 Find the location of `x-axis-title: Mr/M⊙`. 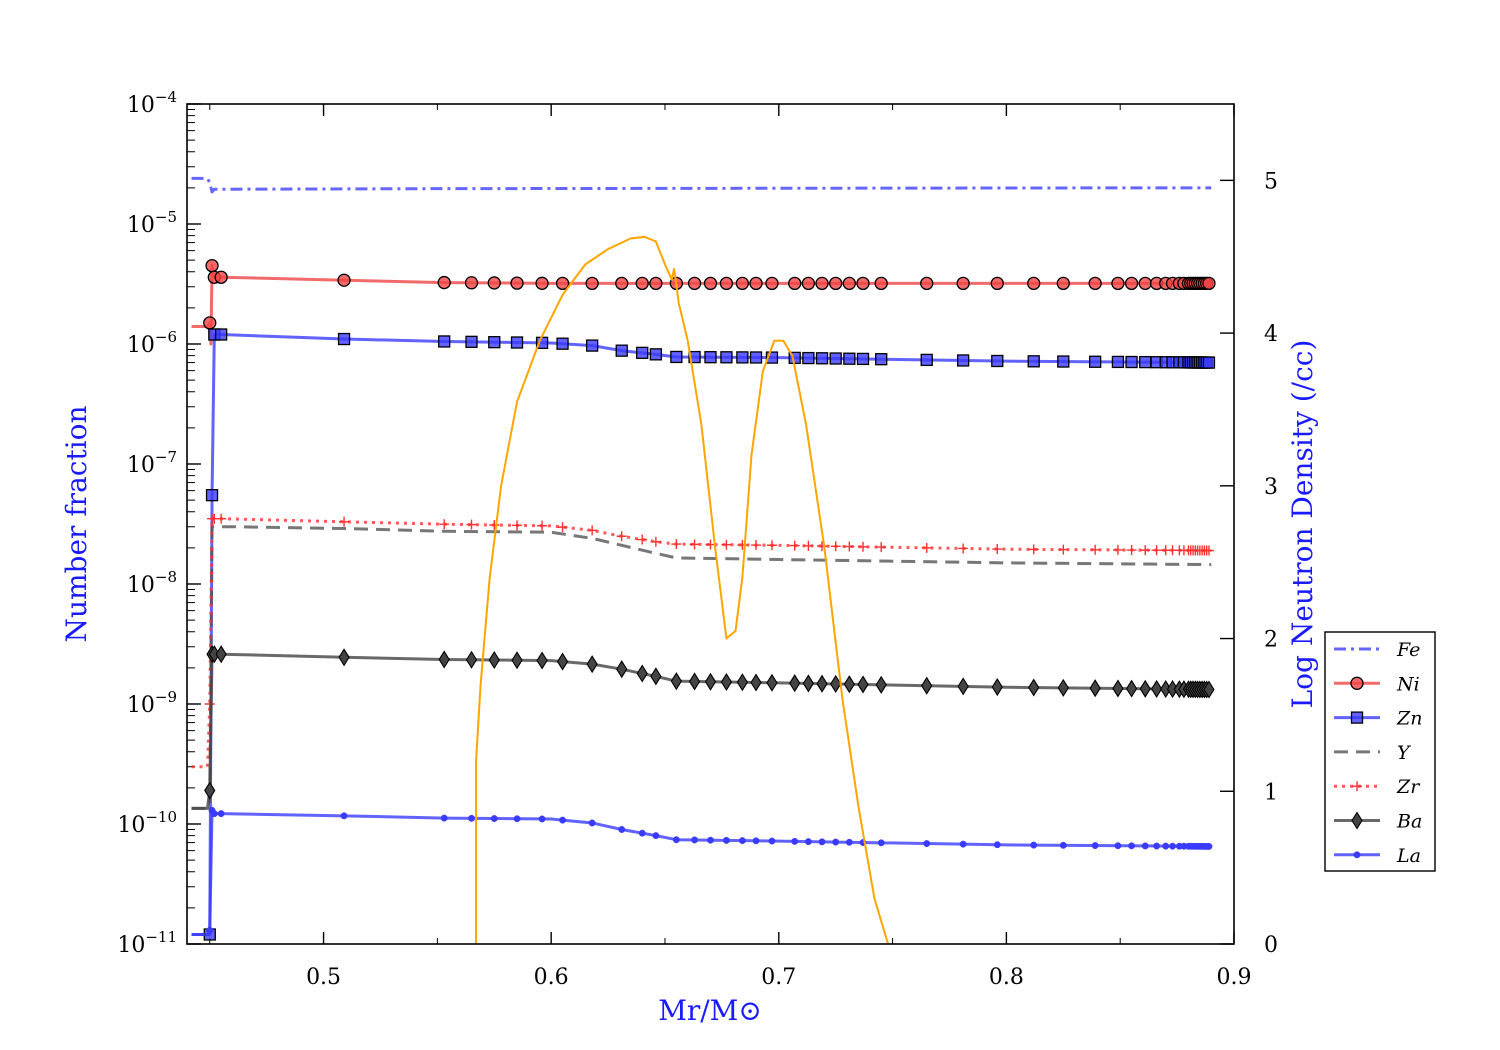

x-axis-title: Mr/M⊙ is located at coordinates (710, 1010).